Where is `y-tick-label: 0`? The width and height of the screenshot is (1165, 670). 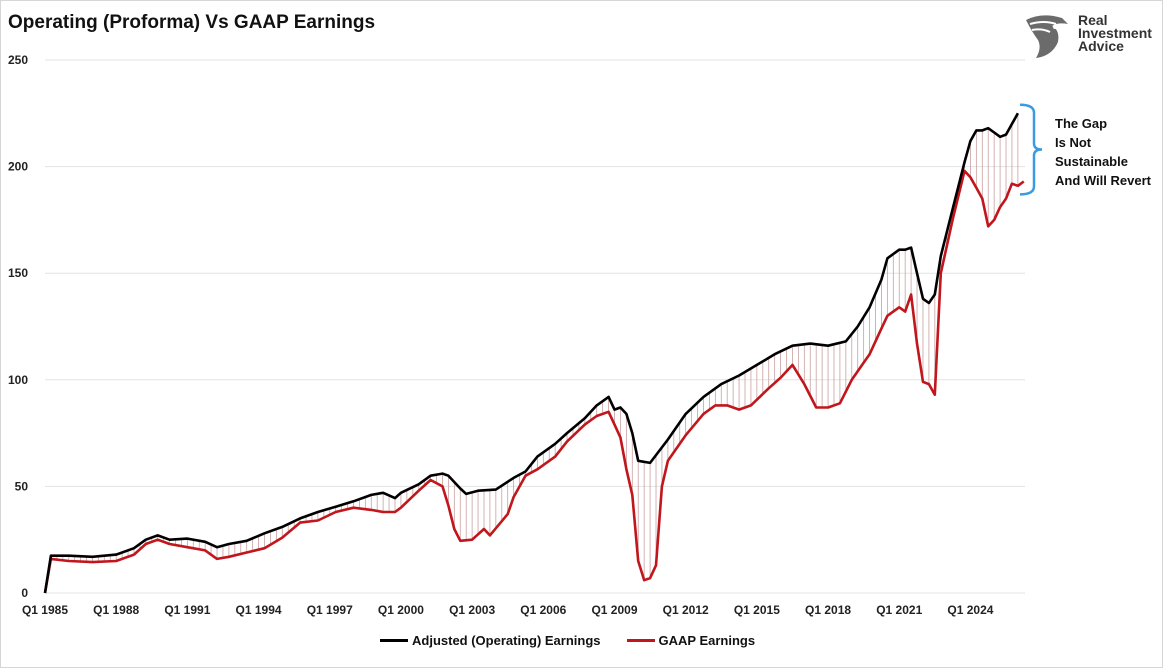
y-tick-label: 0 is located at coordinates (24, 593).